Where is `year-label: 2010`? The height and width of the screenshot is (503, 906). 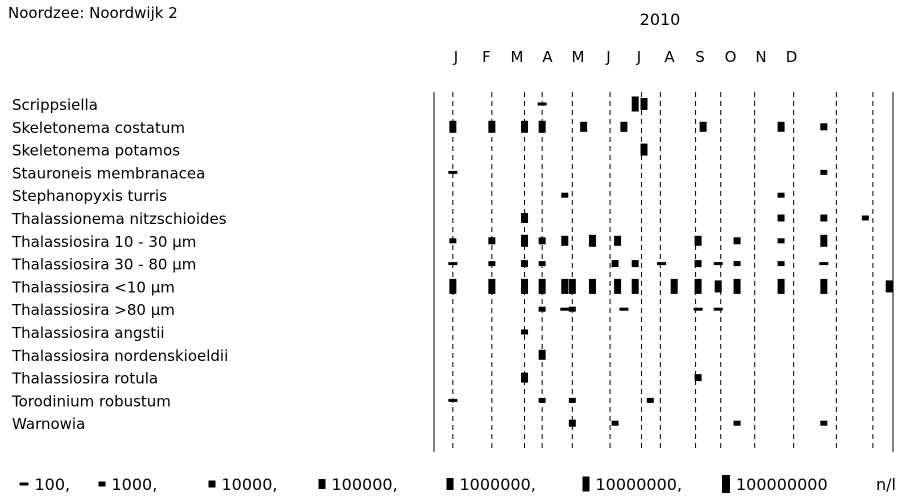
year-label: 2010 is located at coordinates (660, 19).